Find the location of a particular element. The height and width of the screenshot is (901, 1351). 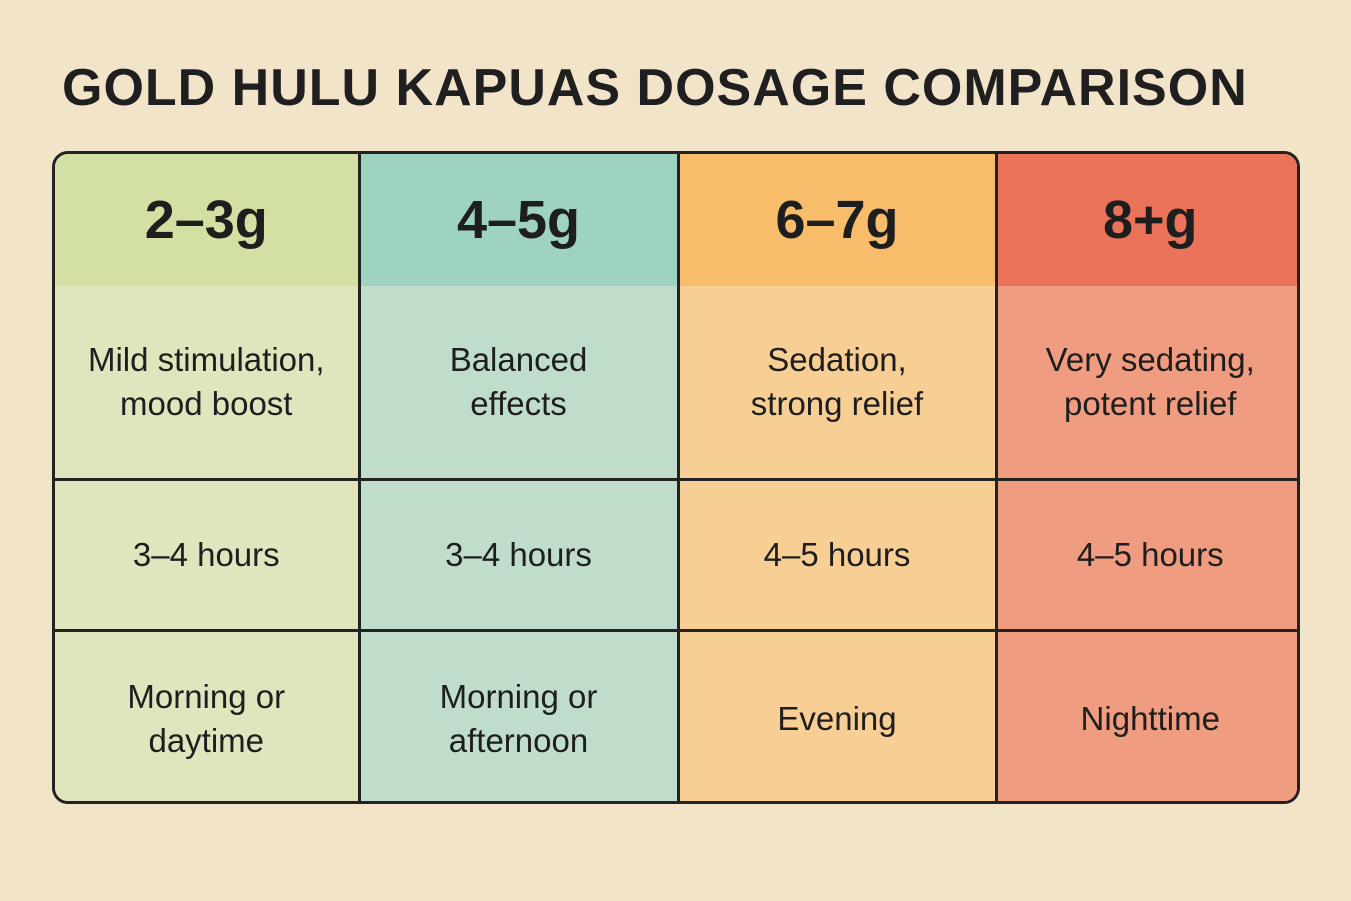

table-cell: Nighttime is located at coordinates (1145, 714).